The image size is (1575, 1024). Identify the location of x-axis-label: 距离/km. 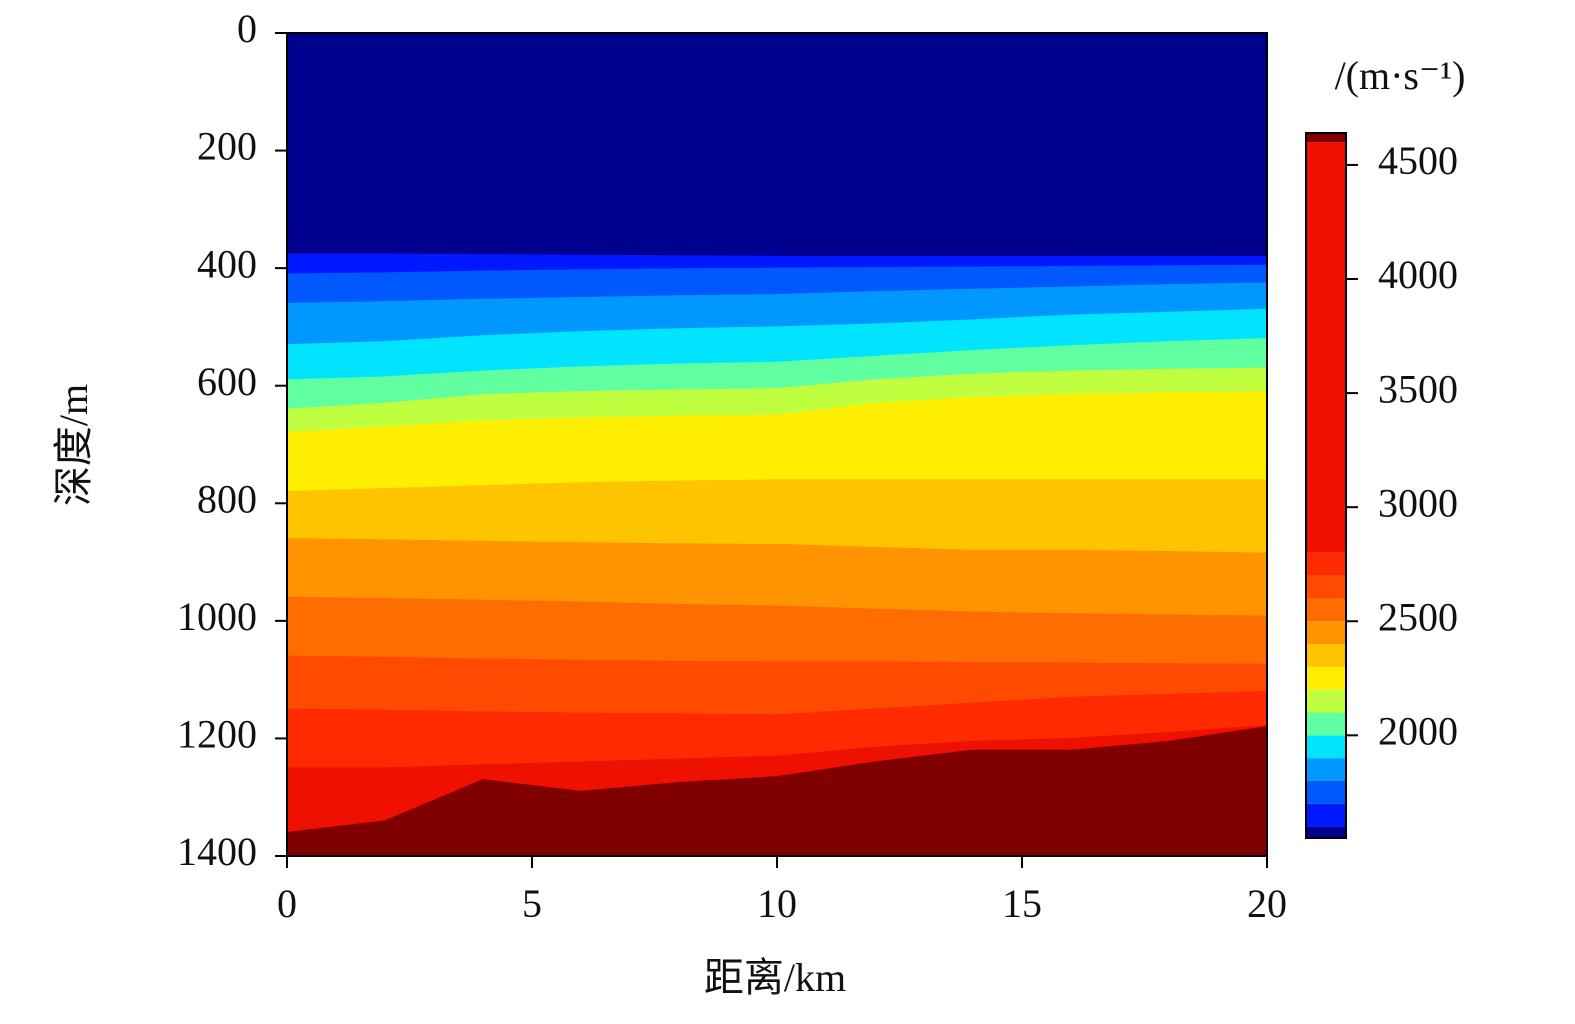
(775, 977).